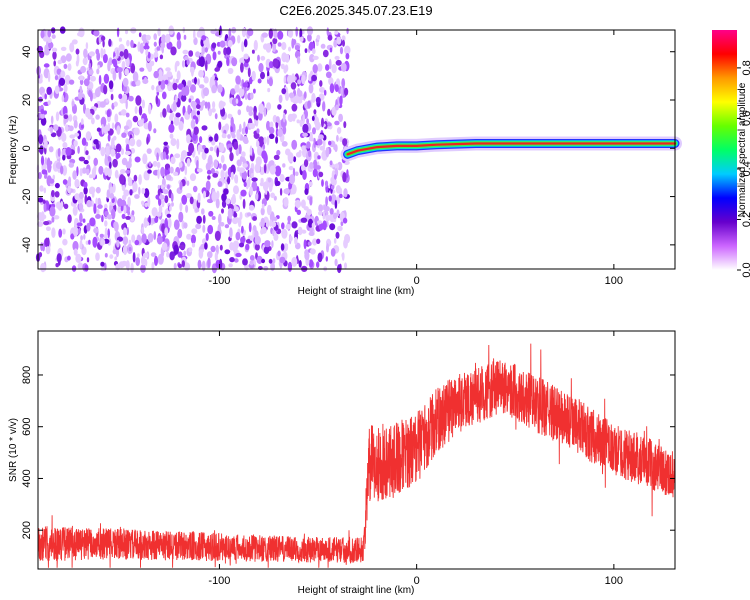  Describe the element at coordinates (745, 118) in the screenshot. I see `colorbar-tick-label: 0.6` at that location.